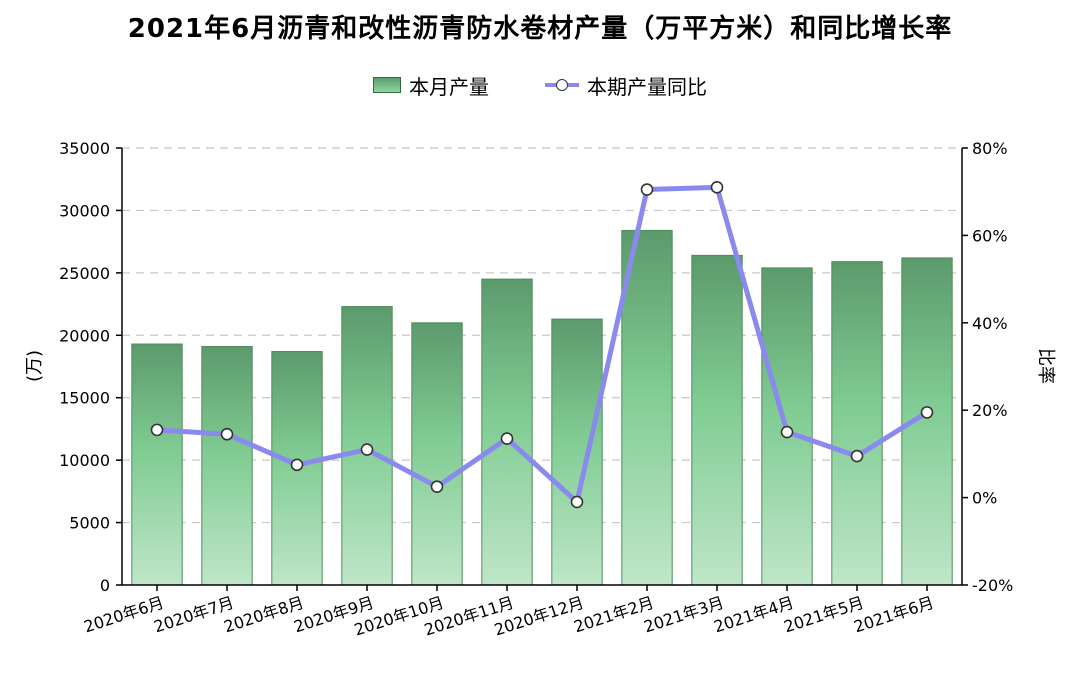 This screenshot has height=673, width=1080. What do you see at coordinates (84, 335) in the screenshot?
I see `y-tick-label: 20000` at bounding box center [84, 335].